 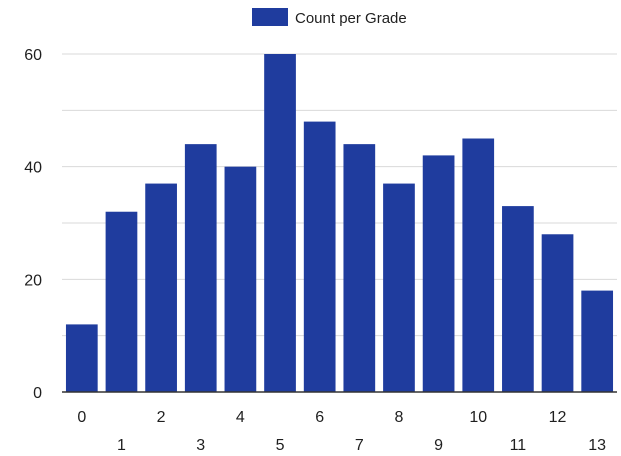 I want to click on x-tick-label: 7, so click(x=359, y=445).